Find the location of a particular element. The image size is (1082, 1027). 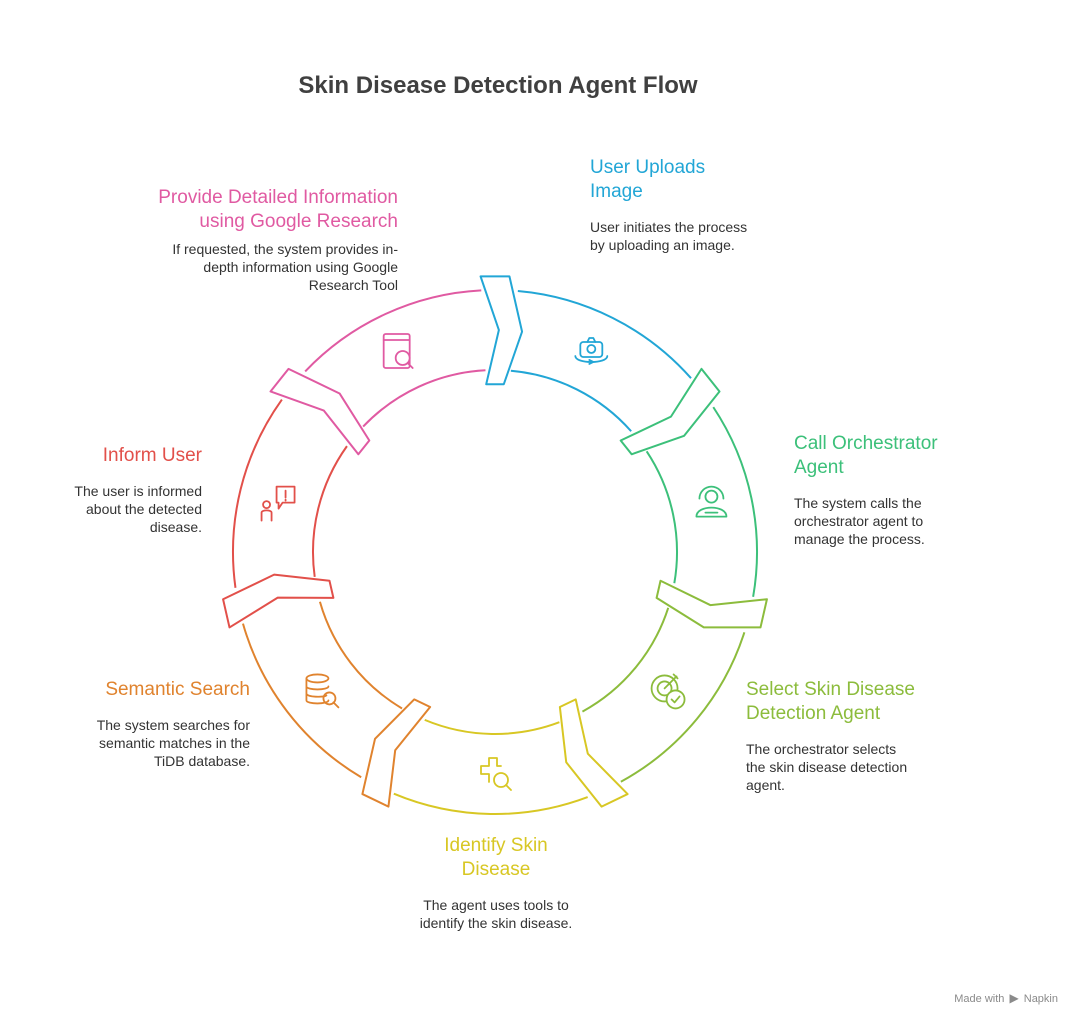

book-search-icon is located at coordinates (398, 351).